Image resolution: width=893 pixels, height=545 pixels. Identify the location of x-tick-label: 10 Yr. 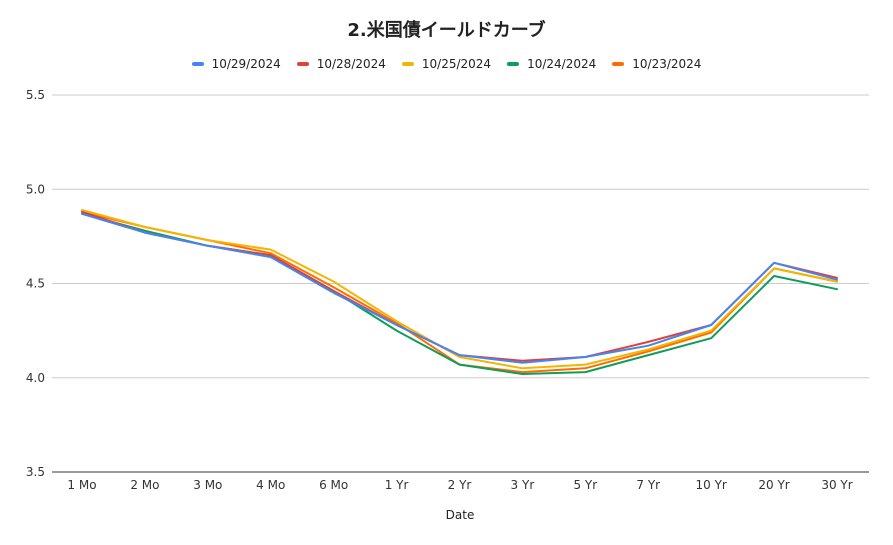
(710, 485).